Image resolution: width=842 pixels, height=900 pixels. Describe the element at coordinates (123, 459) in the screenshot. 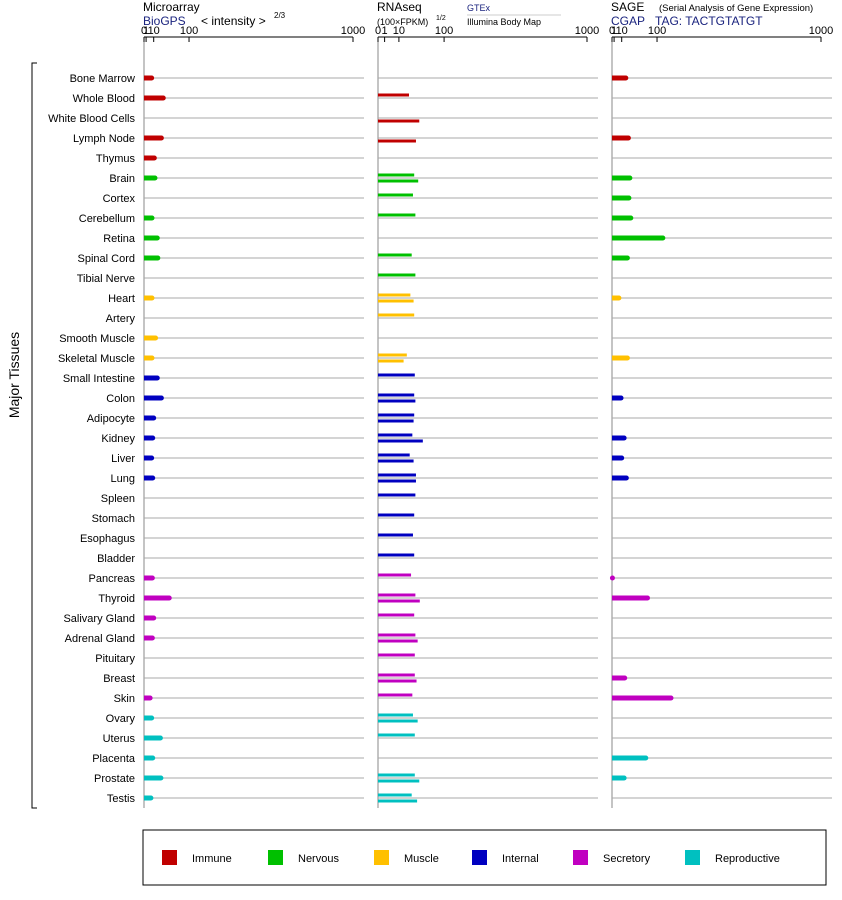

I see `tissue-label: Liver` at that location.